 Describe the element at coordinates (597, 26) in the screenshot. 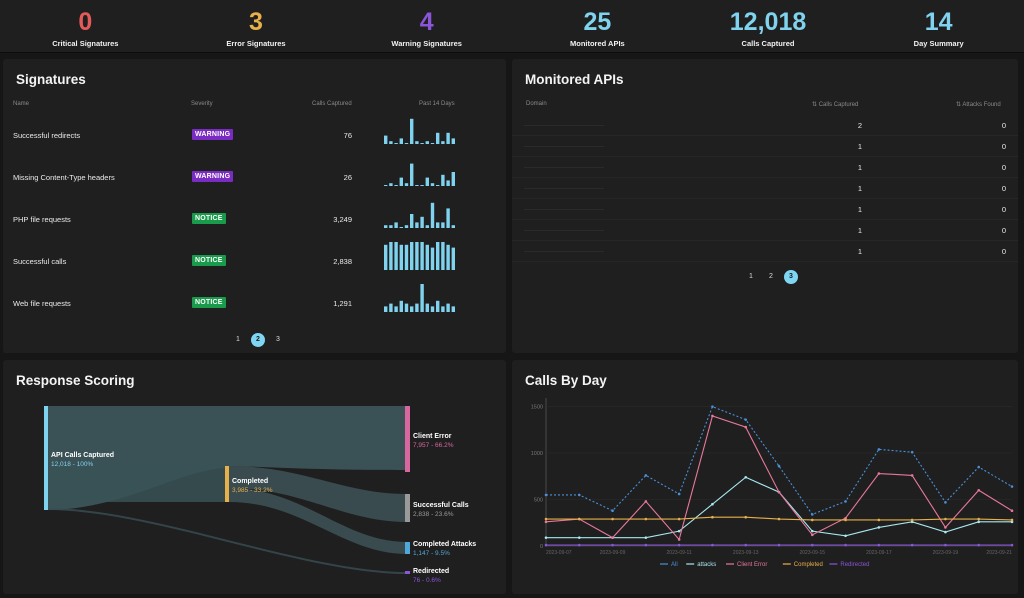

I see `stat-monitored-apis: 25 Monitored APIs` at that location.